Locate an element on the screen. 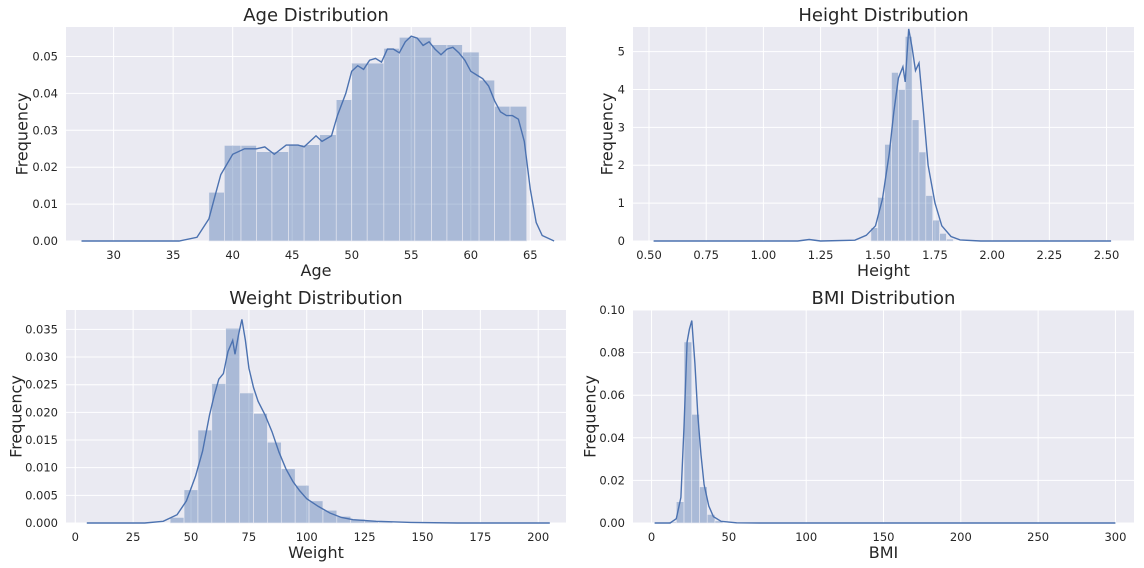  y-tick-label: 2 is located at coordinates (621, 165).